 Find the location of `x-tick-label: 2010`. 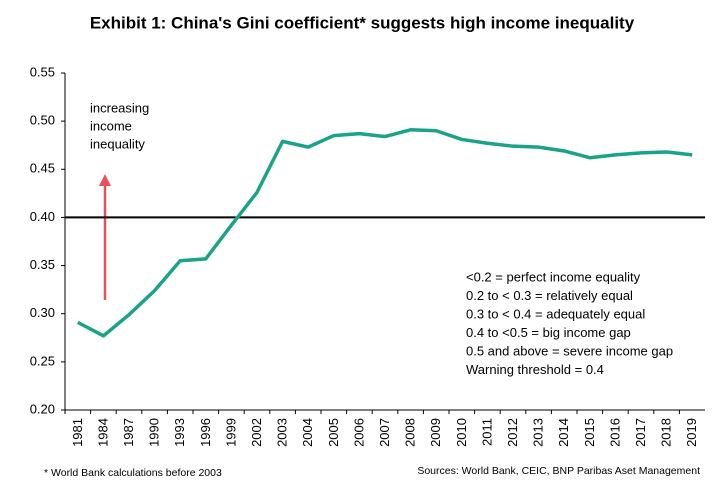

x-tick-label: 2010 is located at coordinates (461, 432).